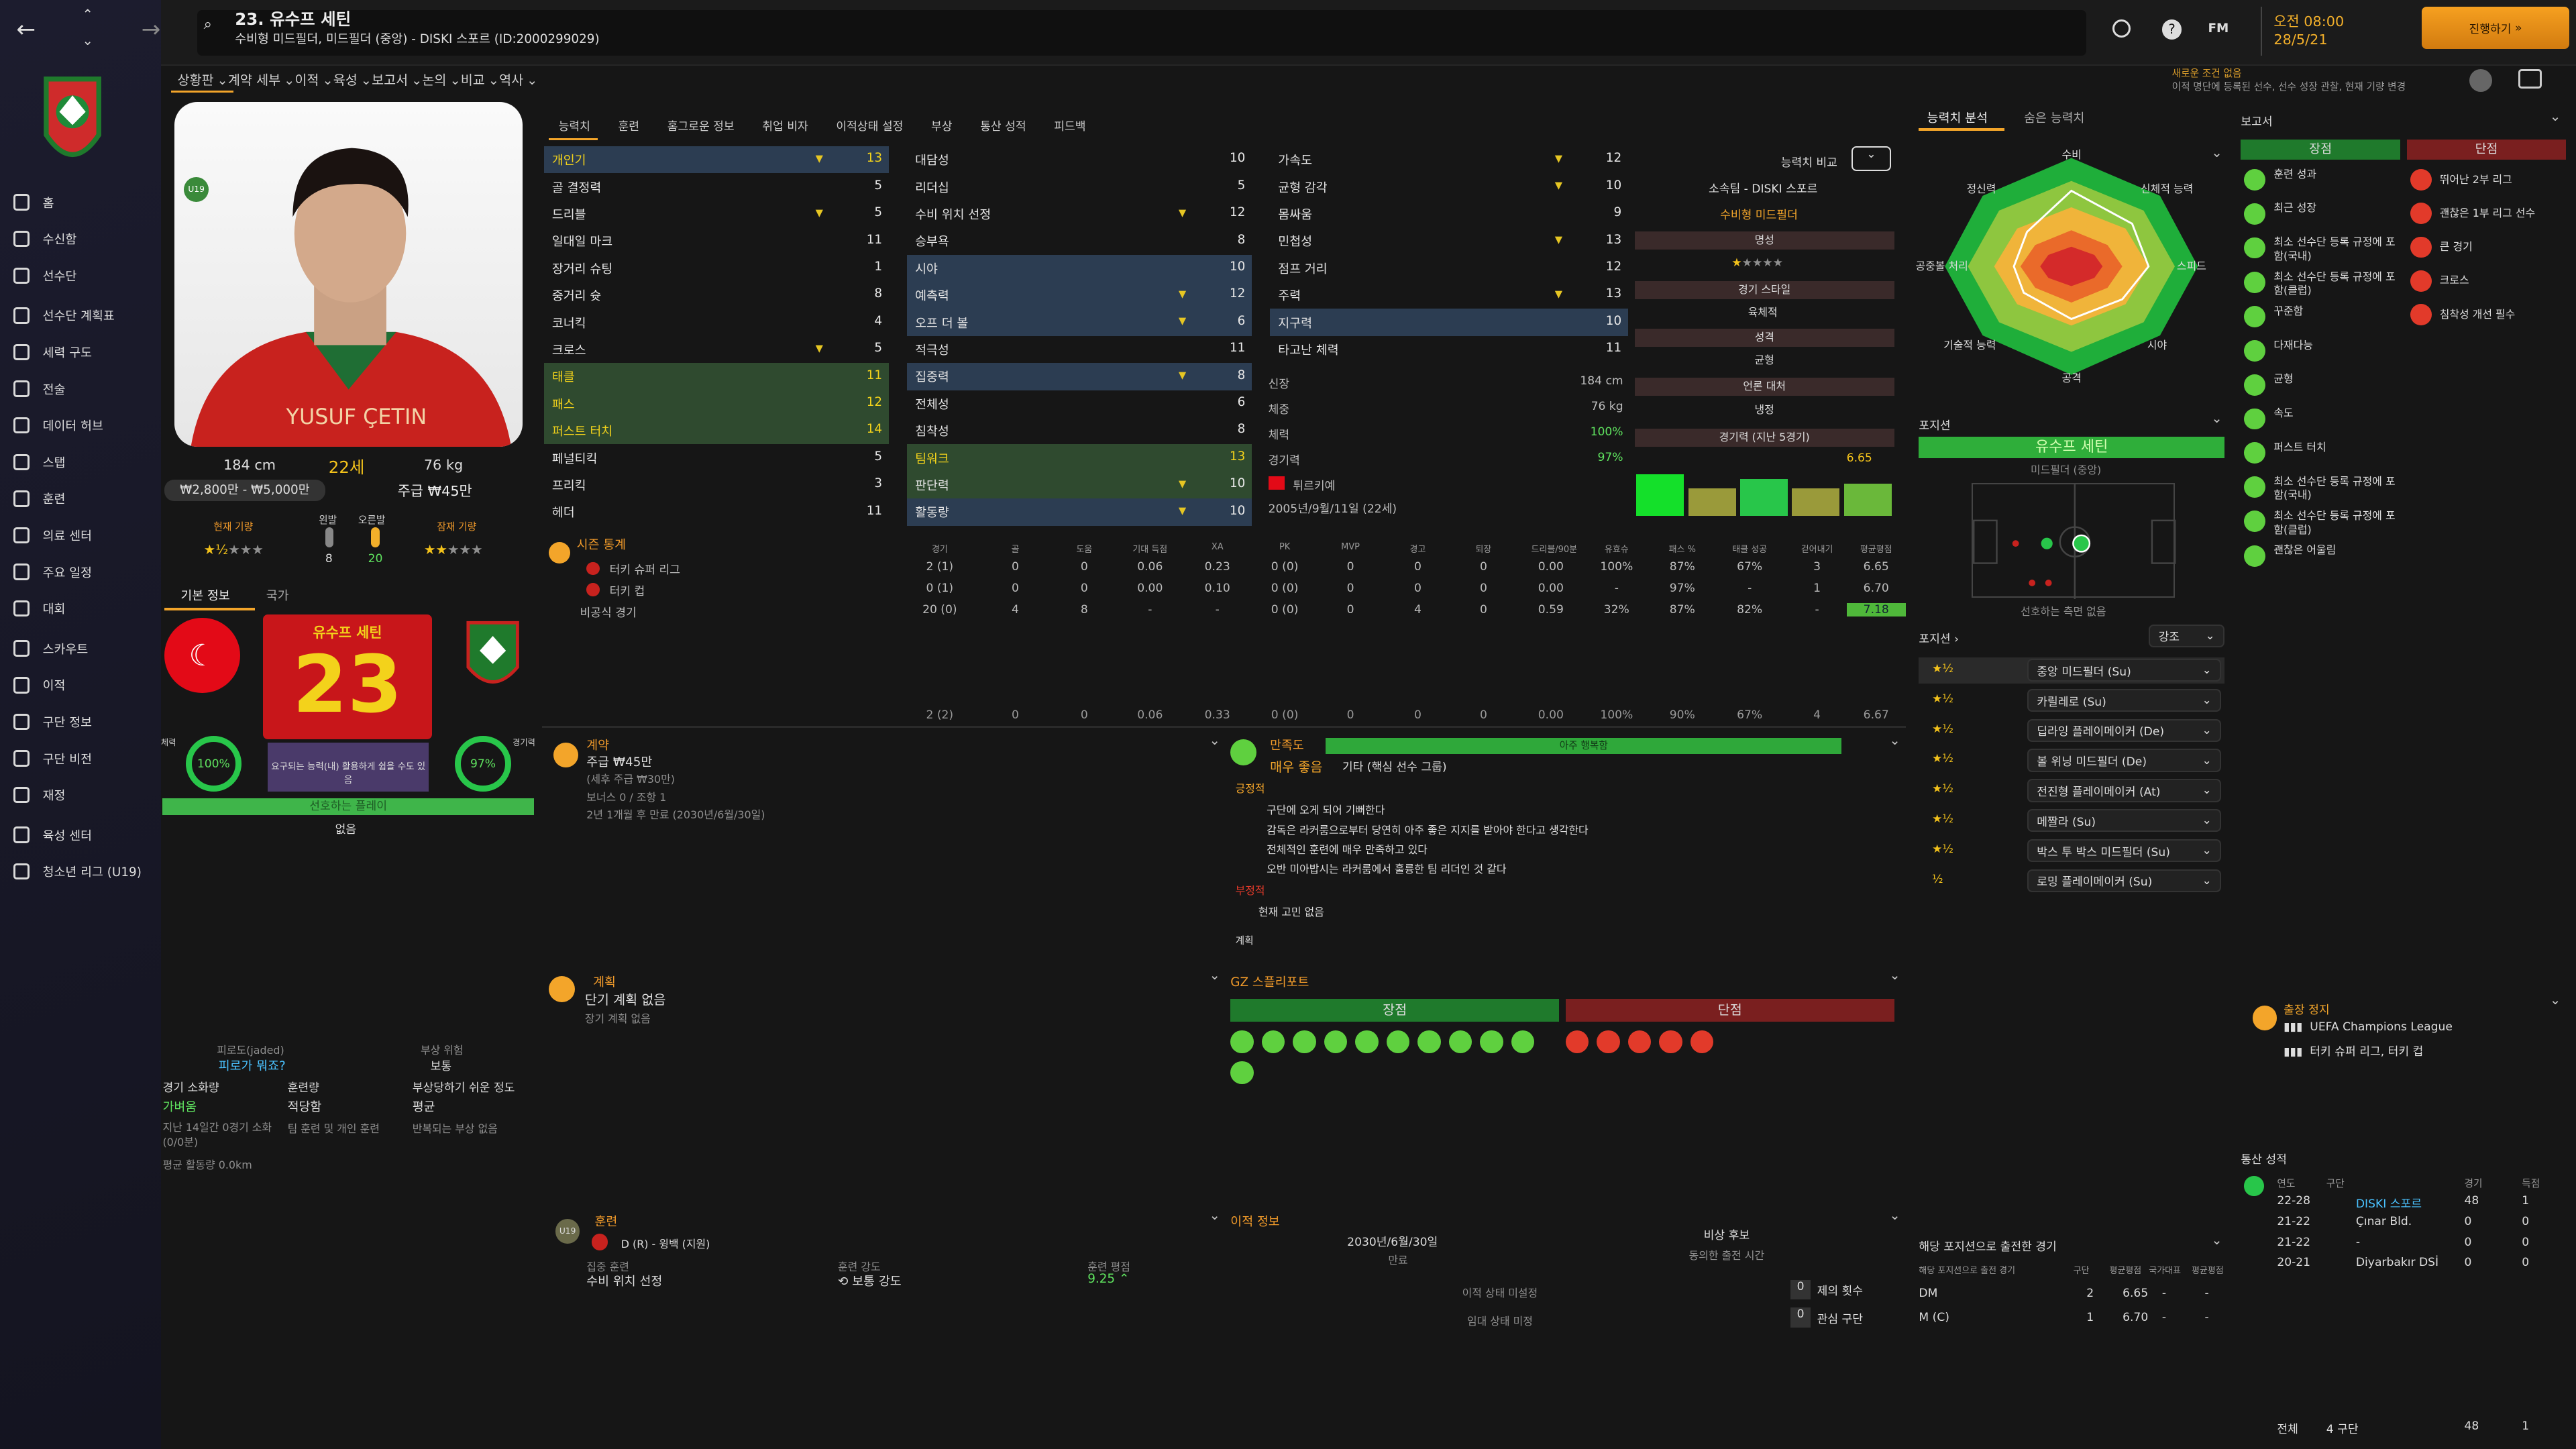  I want to click on nav-up-icon: ⌃, so click(87, 14).